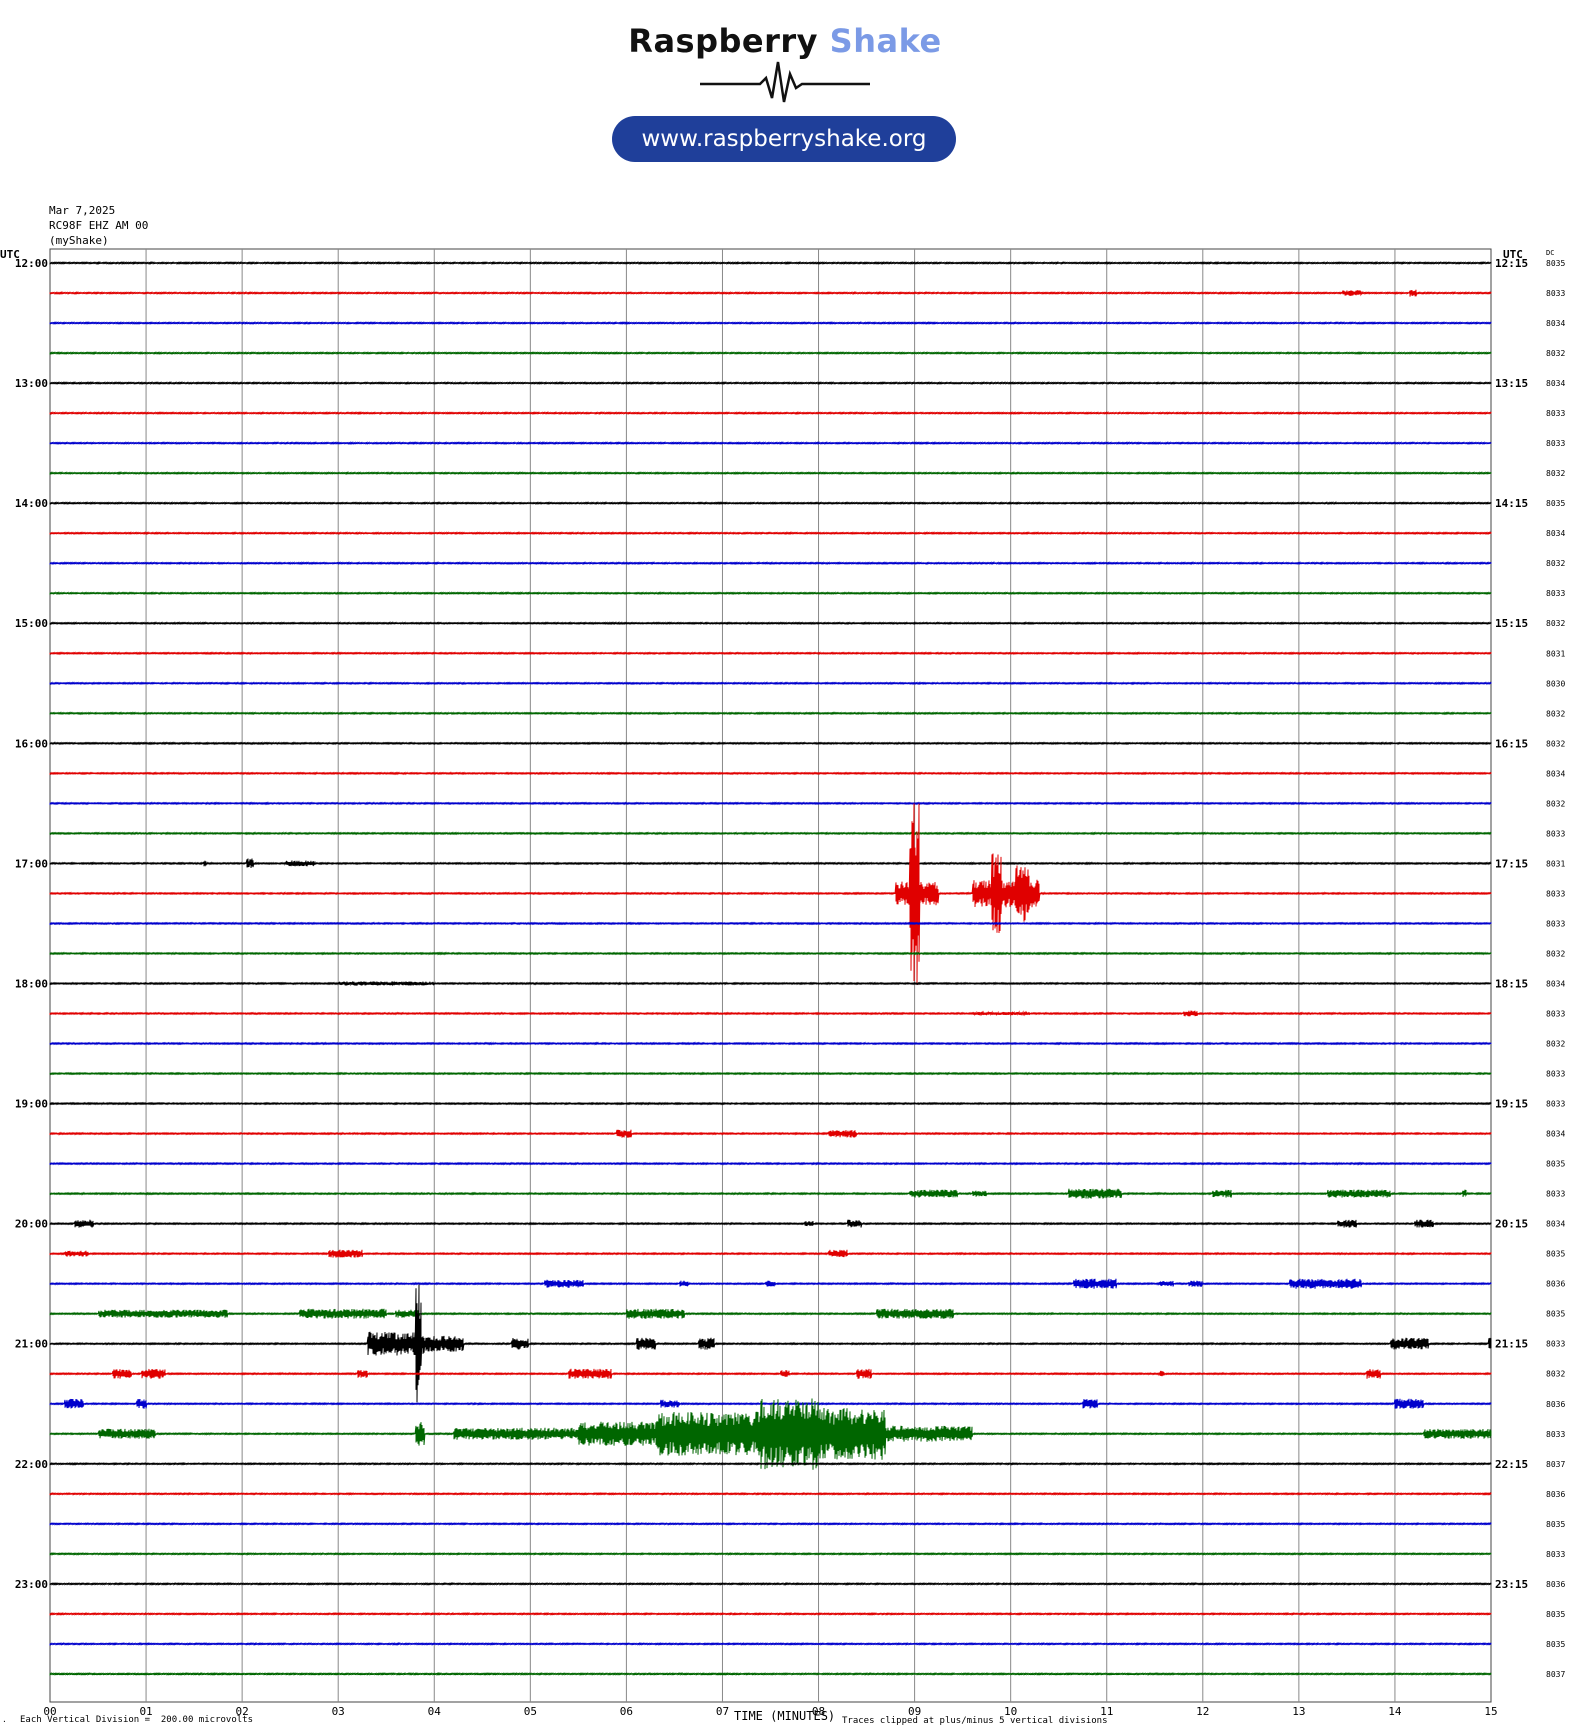 Image resolution: width=1570 pixels, height=1732 pixels. What do you see at coordinates (914, 1711) in the screenshot?
I see `x-tick-label: 09` at bounding box center [914, 1711].